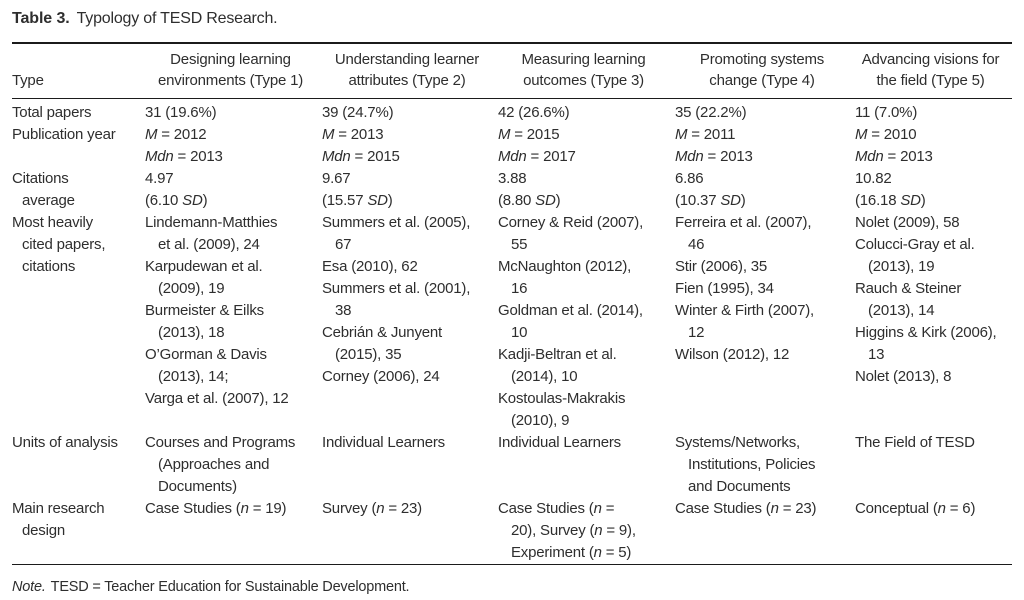 This screenshot has height=600, width=1024. What do you see at coordinates (204, 266) in the screenshot?
I see `cell-line: Karpudewan et al.` at bounding box center [204, 266].